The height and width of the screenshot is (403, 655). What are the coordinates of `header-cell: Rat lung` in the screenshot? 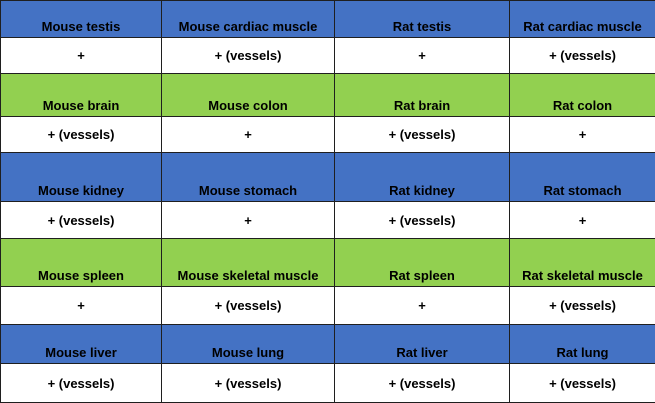 It's located at (582, 344).